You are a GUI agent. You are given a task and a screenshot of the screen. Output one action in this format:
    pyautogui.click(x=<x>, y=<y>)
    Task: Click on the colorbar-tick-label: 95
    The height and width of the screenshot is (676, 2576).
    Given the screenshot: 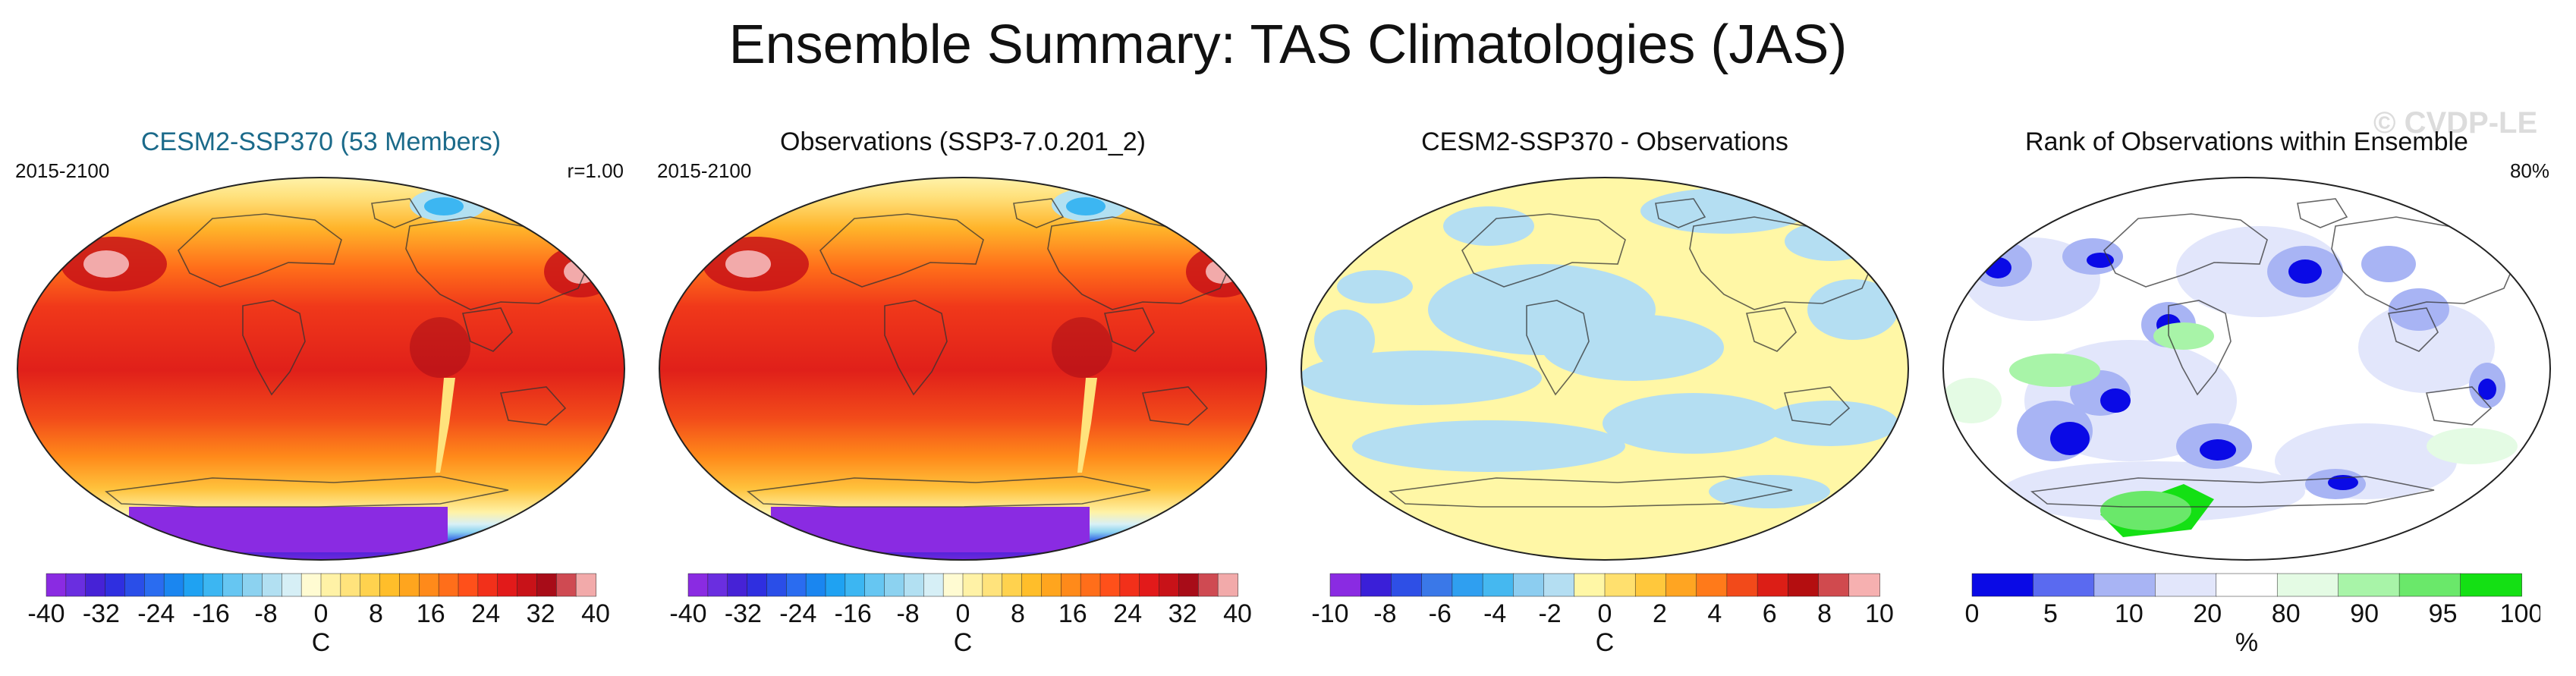 What is the action you would take?
    pyautogui.click(x=2443, y=613)
    